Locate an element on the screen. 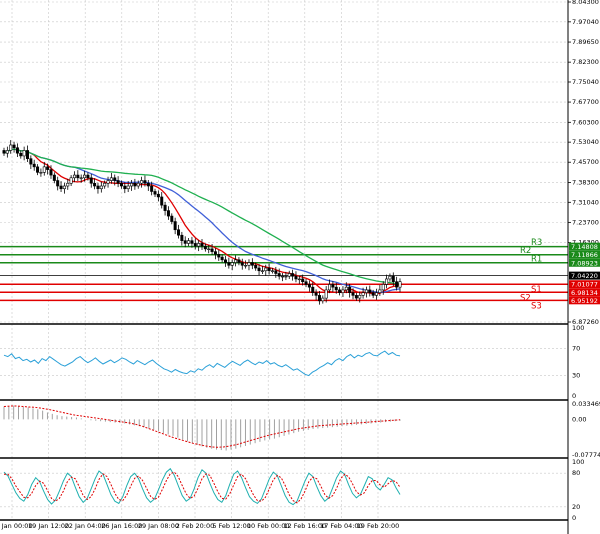  stoch-main-line is located at coordinates (202, 486).